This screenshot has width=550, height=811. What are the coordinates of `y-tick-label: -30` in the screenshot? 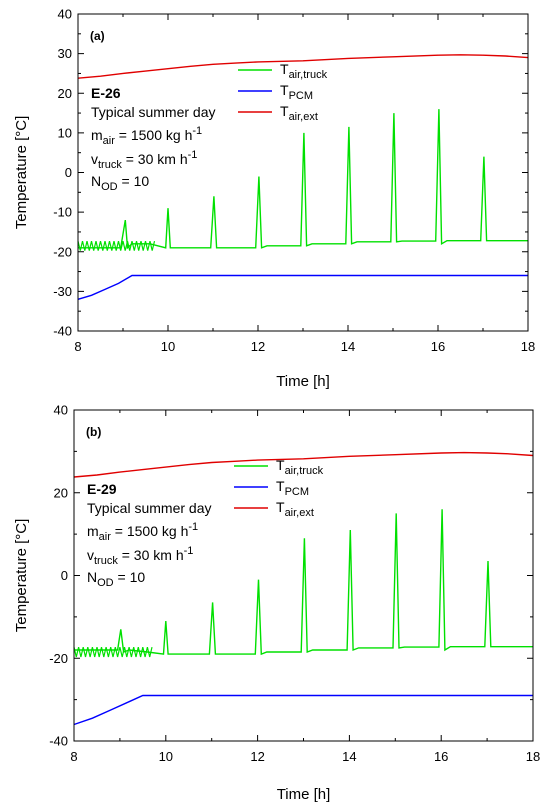 It's located at (62, 291).